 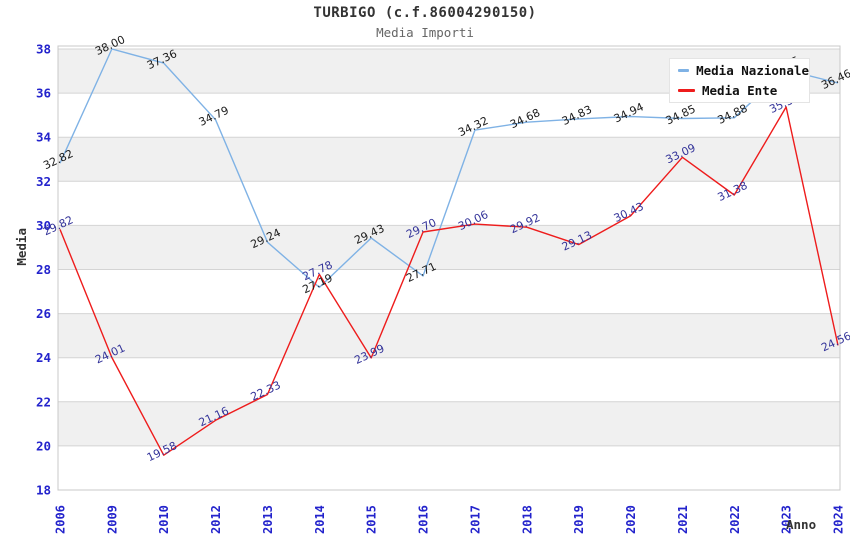 What do you see at coordinates (43, 93) in the screenshot?
I see `y-tick-label: 36` at bounding box center [43, 93].